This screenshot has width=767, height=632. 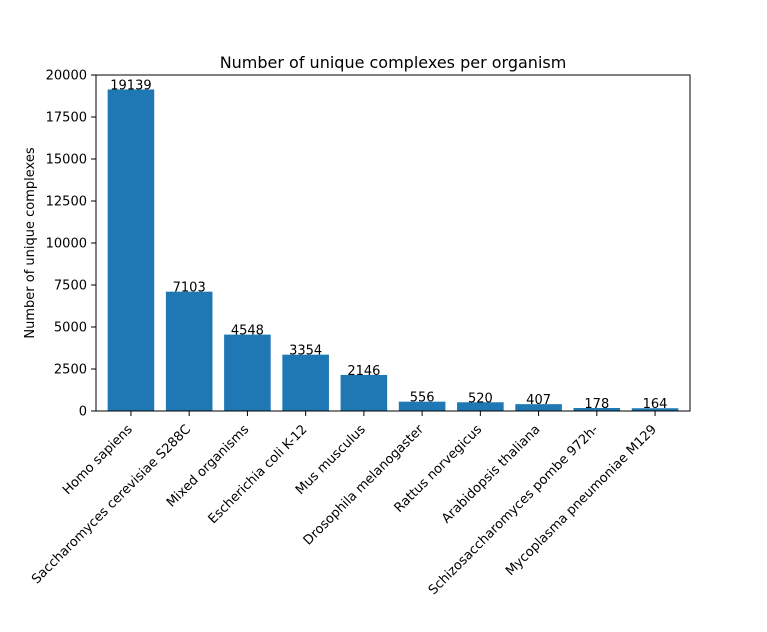 I want to click on chart-title: Number of unique complexes per organism, so click(x=393, y=62).